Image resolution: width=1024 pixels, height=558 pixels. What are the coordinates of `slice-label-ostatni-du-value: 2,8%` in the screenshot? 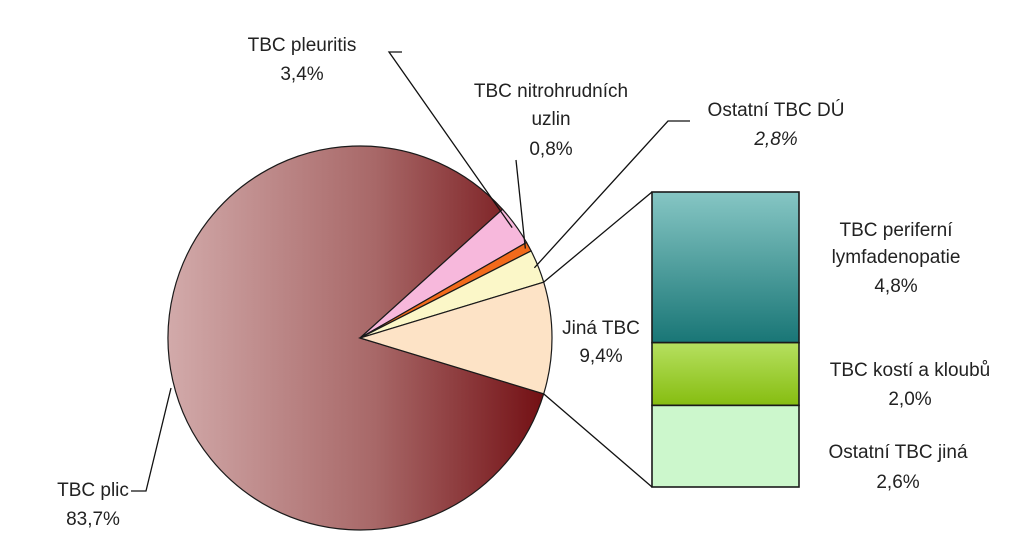 It's located at (775, 139).